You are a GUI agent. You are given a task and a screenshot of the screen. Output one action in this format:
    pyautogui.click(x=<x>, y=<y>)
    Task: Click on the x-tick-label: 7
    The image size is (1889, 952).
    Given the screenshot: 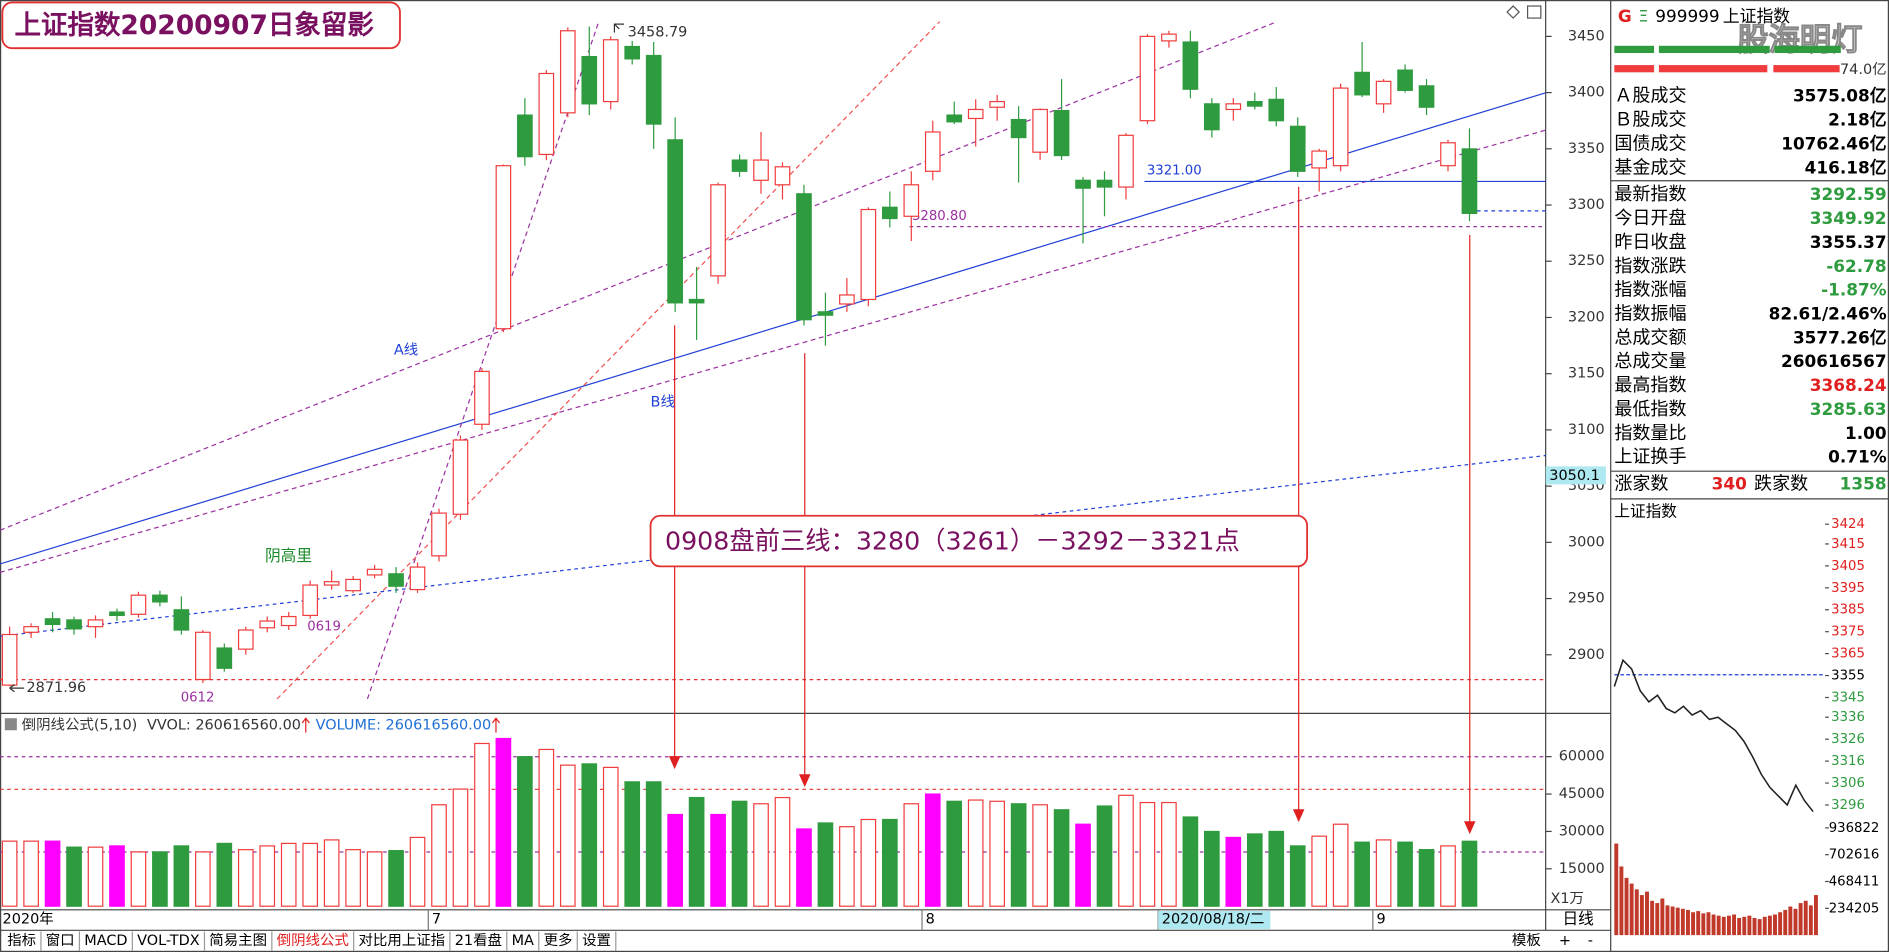 What is the action you would take?
    pyautogui.click(x=436, y=919)
    